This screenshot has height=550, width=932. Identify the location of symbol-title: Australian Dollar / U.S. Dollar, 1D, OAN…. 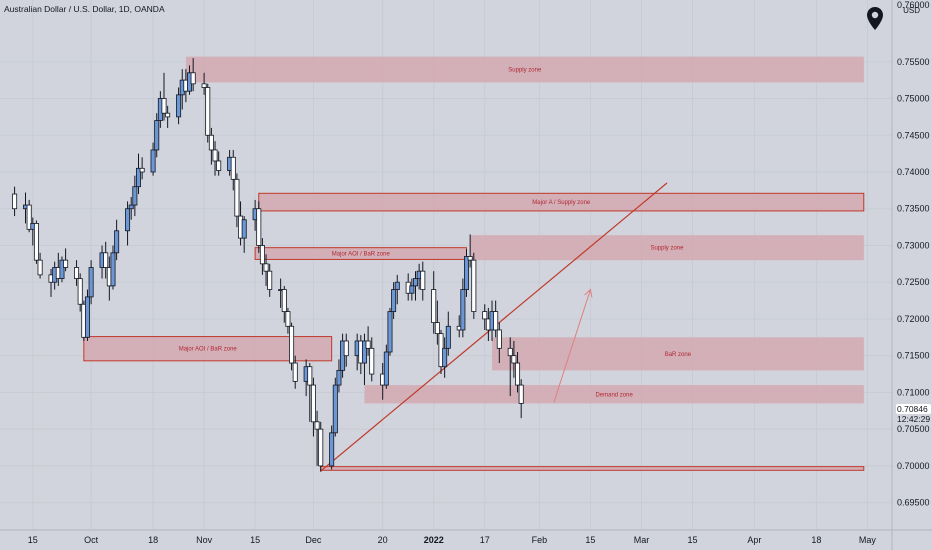
(84, 9).